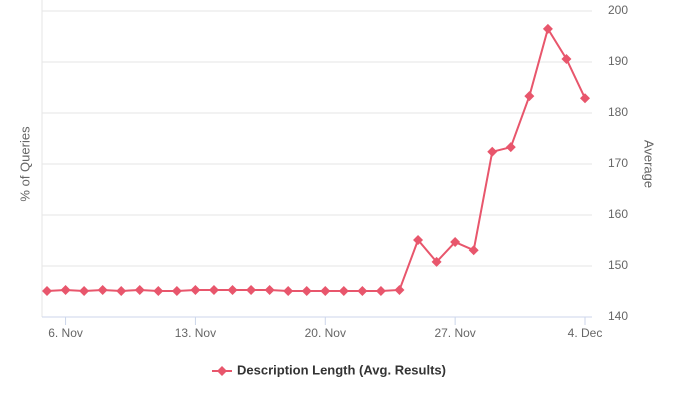 The height and width of the screenshot is (405, 675). I want to click on legend-label: Description Length (Avg. Results), so click(341, 369).